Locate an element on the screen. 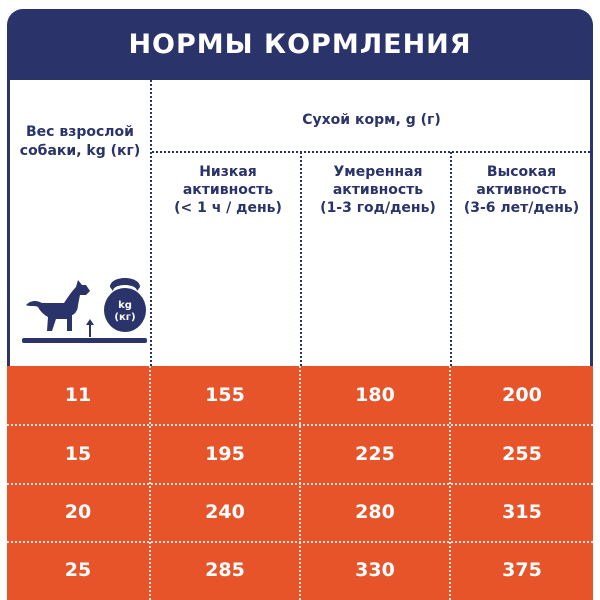 This screenshot has height=600, width=600. page-title: НОРМЫ КОРМЛЕНИЯ is located at coordinates (300, 44).